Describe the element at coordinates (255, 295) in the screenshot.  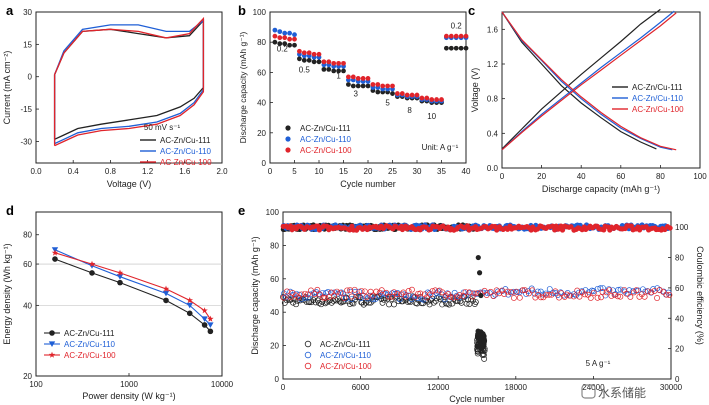
I see `panel-e-ylabel: Discharge capacity (mAh g⁻¹)` at that location.